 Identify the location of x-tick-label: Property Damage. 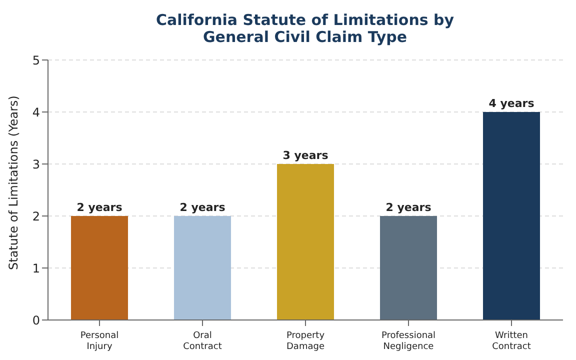
(306, 341).